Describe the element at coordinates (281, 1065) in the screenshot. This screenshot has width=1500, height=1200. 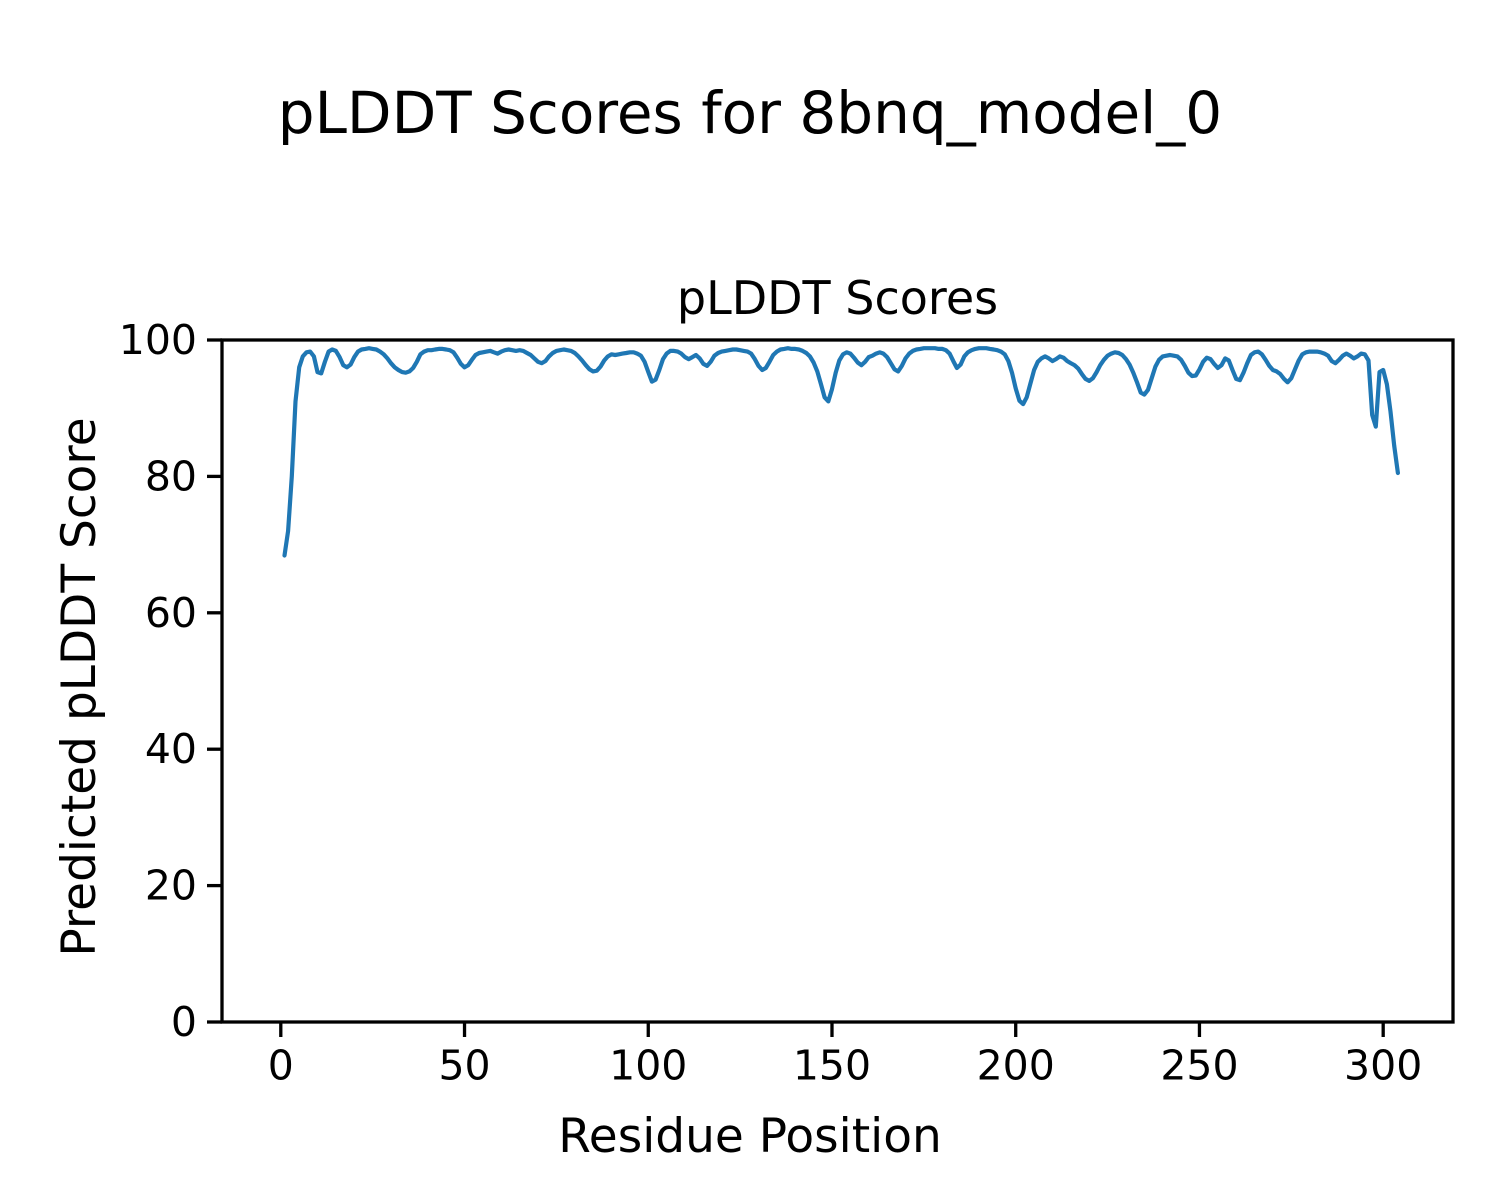
I see `x-tick-label: 0` at that location.